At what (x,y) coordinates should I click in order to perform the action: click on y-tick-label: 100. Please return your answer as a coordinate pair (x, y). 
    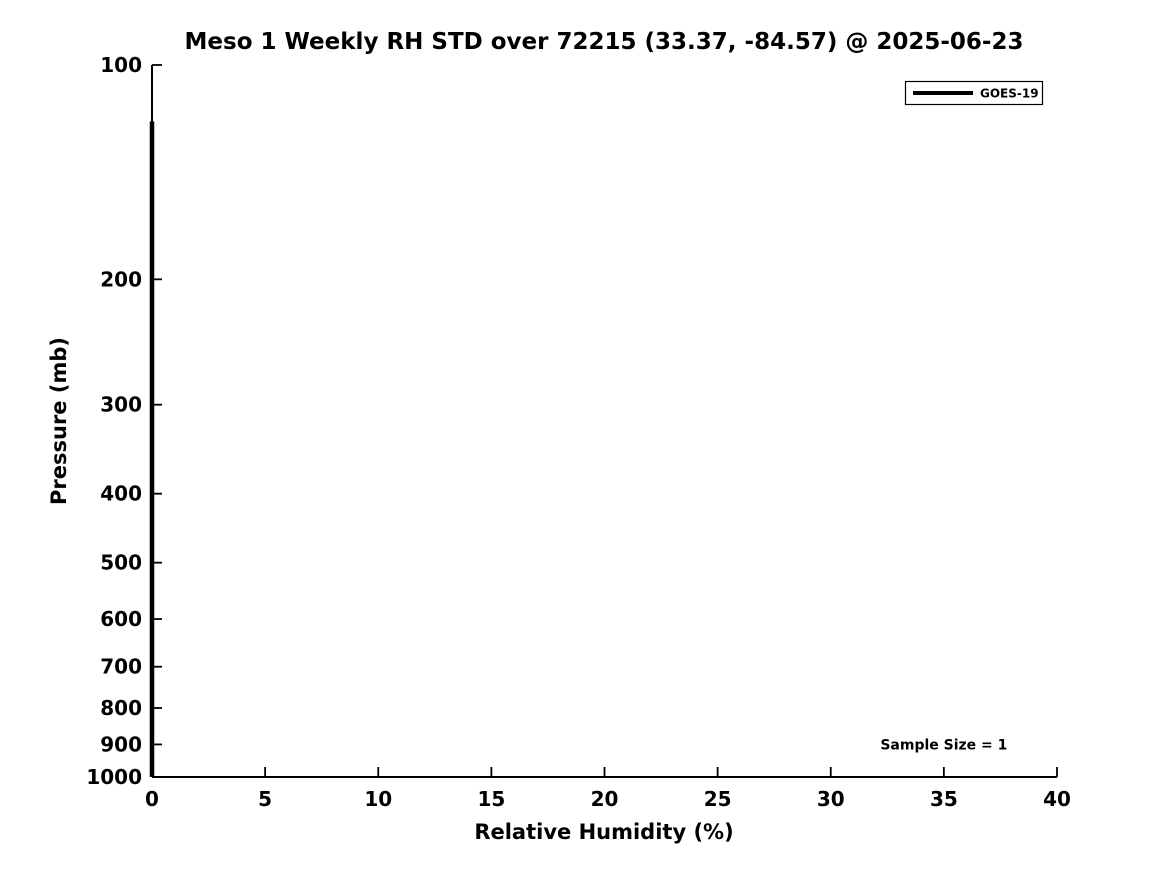
    Looking at the image, I should click on (121, 65).